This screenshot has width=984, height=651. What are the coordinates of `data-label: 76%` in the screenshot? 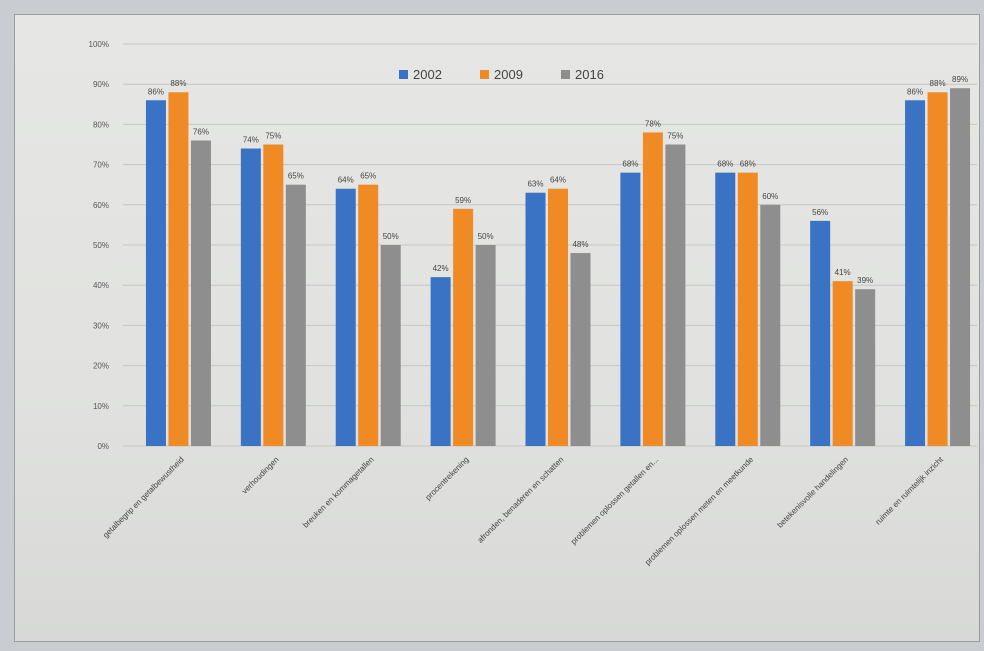 It's located at (201, 131).